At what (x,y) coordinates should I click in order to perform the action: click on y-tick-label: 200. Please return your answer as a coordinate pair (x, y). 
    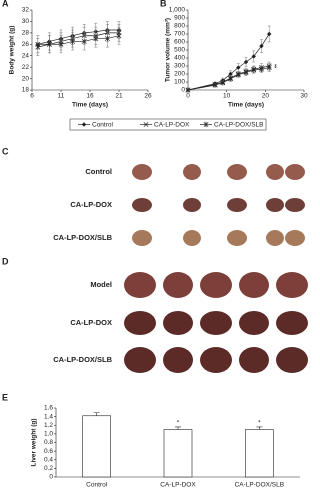
    Looking at the image, I should click on (179, 74).